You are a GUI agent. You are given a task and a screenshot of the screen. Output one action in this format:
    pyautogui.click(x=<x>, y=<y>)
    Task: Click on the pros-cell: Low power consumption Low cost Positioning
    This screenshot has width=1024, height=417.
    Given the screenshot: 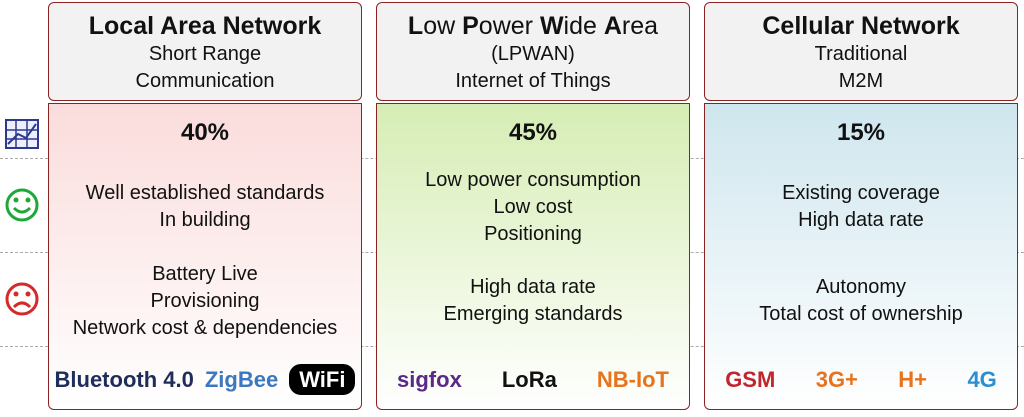 What is the action you would take?
    pyautogui.click(x=533, y=207)
    